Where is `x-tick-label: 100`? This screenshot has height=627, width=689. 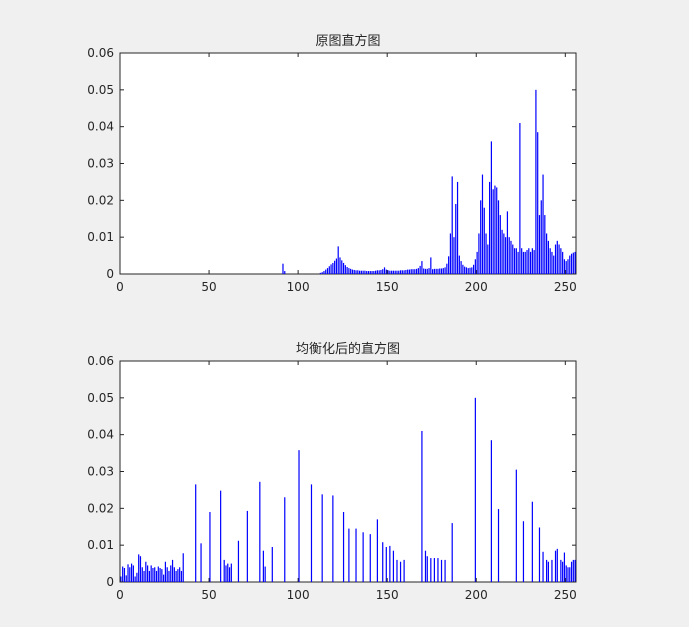 x-tick-label: 100 is located at coordinates (298, 287).